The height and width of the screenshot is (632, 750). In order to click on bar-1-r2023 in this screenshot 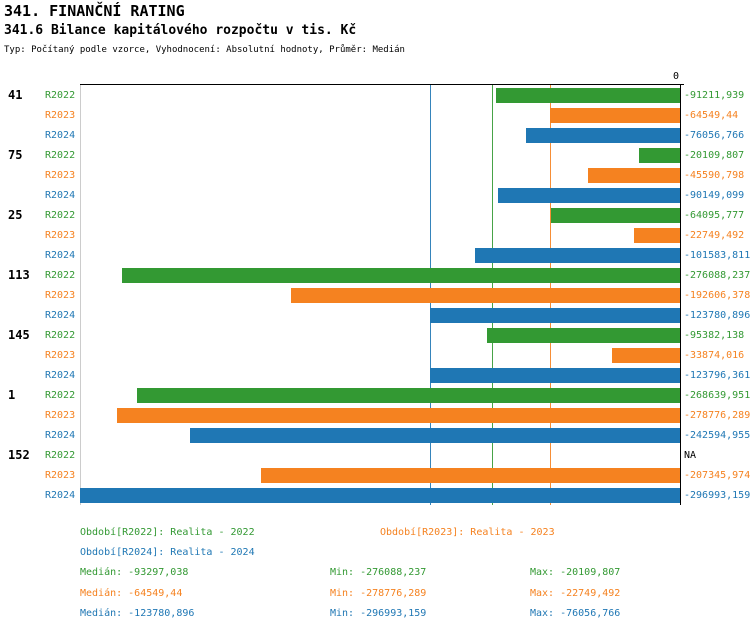, I will do `click(398, 415)`.